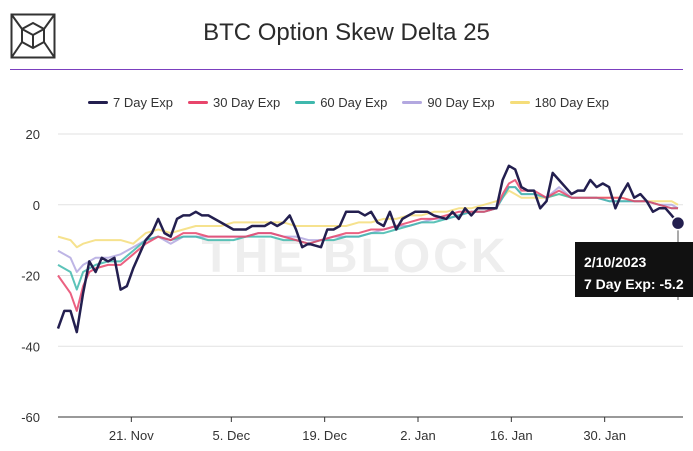  I want to click on legend-item: 90 Day Exp, so click(448, 102).